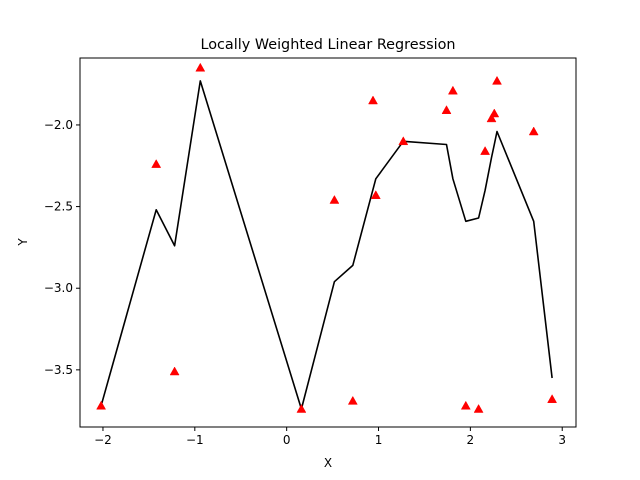 Image resolution: width=640 pixels, height=480 pixels. What do you see at coordinates (58, 288) in the screenshot?
I see `y-tick-label: −3.0` at bounding box center [58, 288].